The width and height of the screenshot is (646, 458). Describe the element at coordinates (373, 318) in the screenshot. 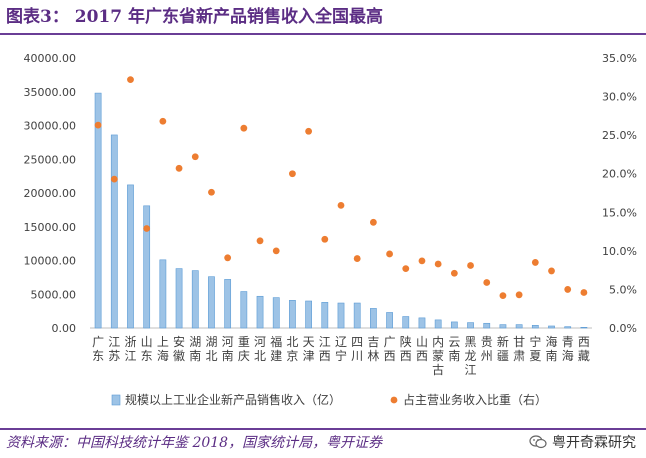

I see `bar-吉林` at that location.